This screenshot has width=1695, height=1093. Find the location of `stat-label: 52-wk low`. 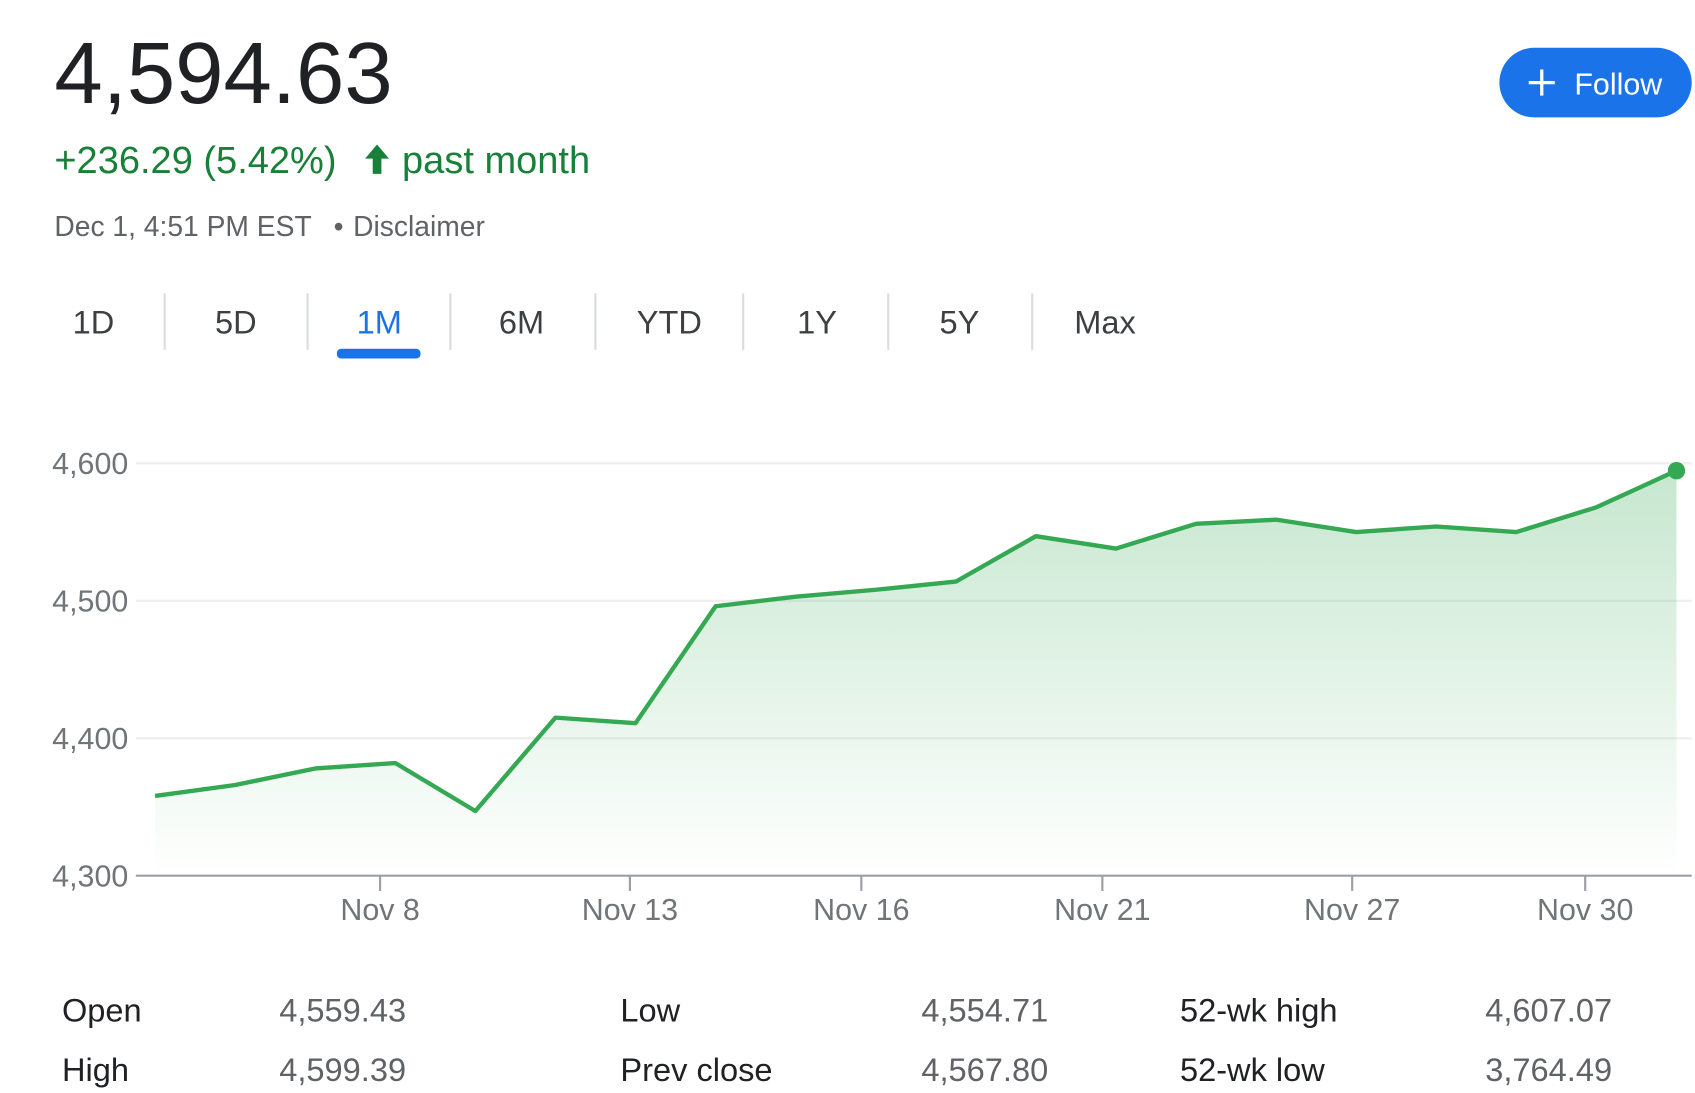

stat-label: 52-wk low is located at coordinates (1252, 1069).